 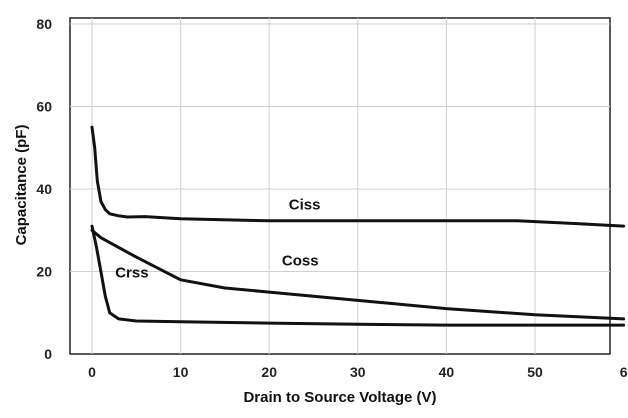 What do you see at coordinates (44, 107) in the screenshot?
I see `y-tick-label: 60` at bounding box center [44, 107].